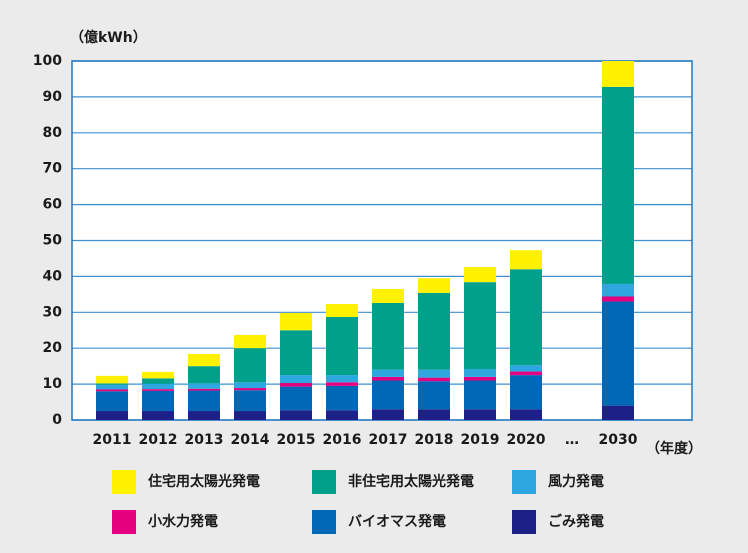 Image resolution: width=748 pixels, height=553 pixels. Describe the element at coordinates (204, 481) in the screenshot. I see `legend-label: 住宅用太陽光発電` at that location.